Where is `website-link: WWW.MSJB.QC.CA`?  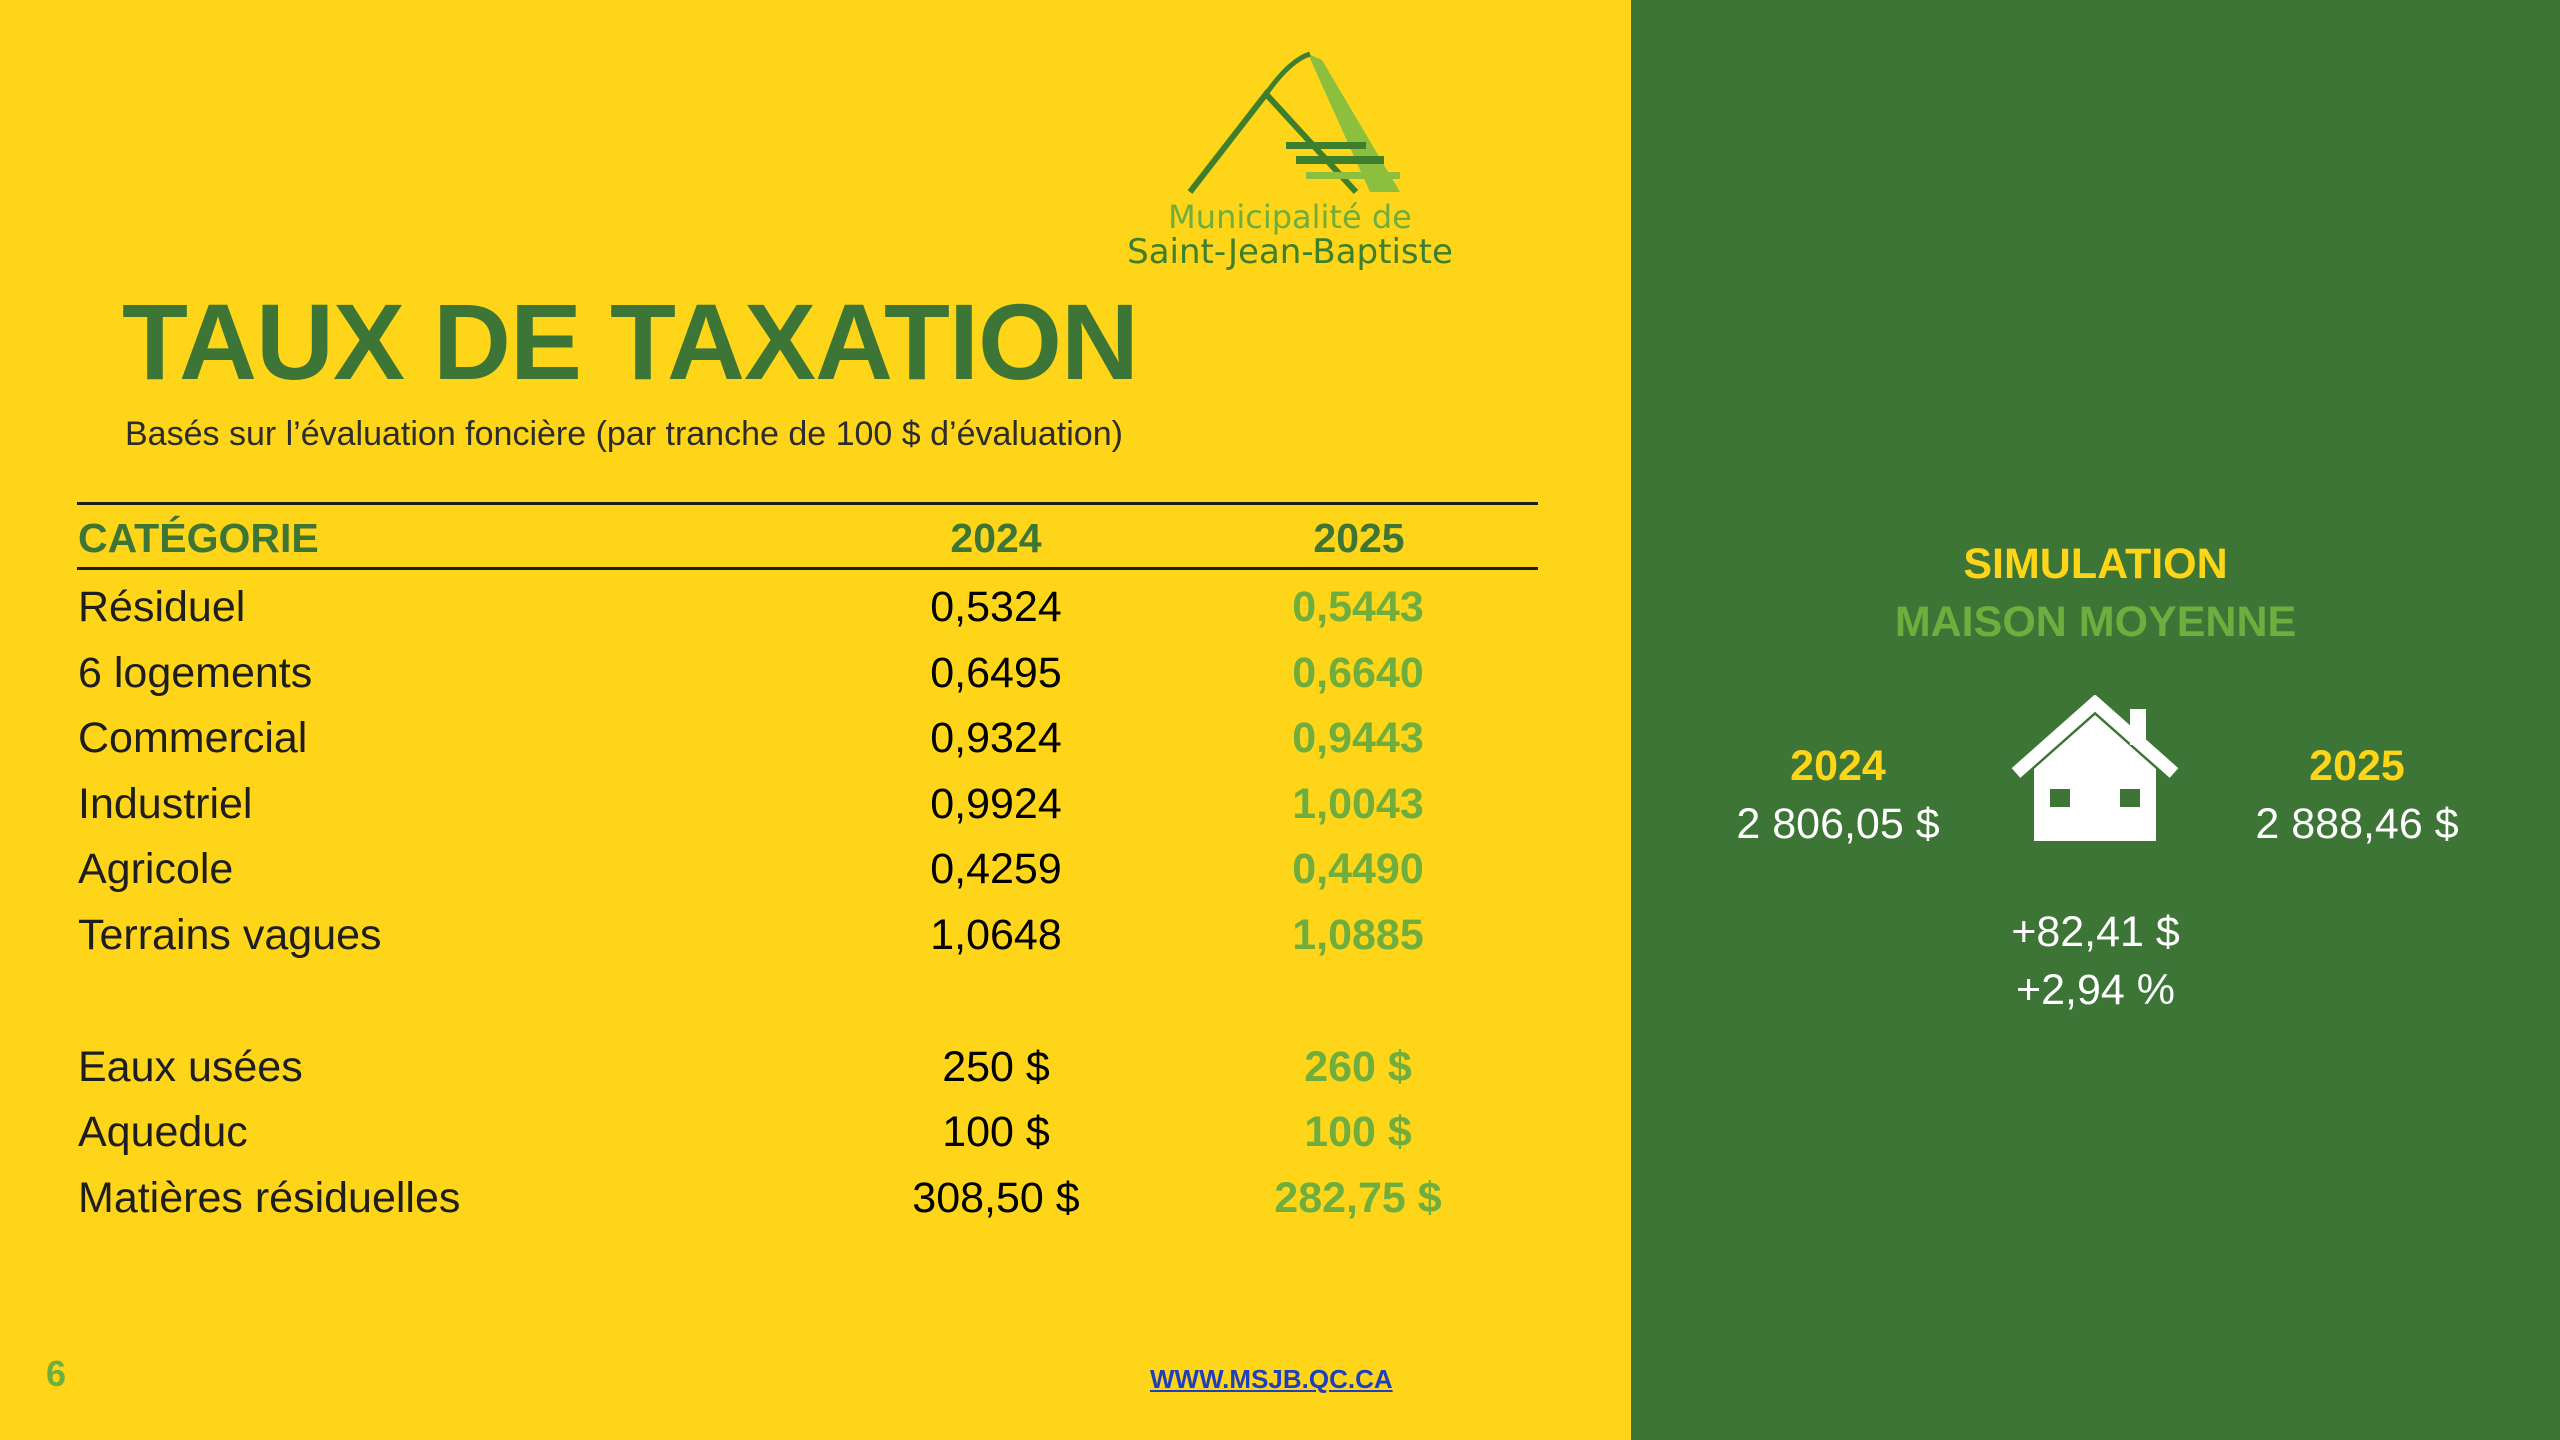 website-link: WWW.MSJB.QC.CA is located at coordinates (1271, 1379).